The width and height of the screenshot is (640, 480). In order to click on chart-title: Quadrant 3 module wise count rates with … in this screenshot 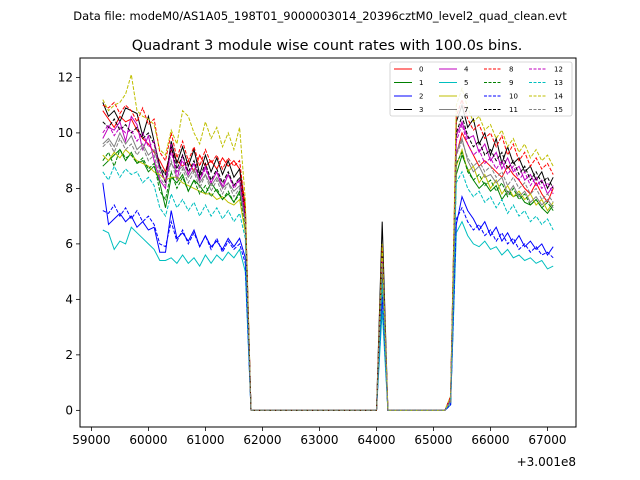, I will do `click(327, 46)`.